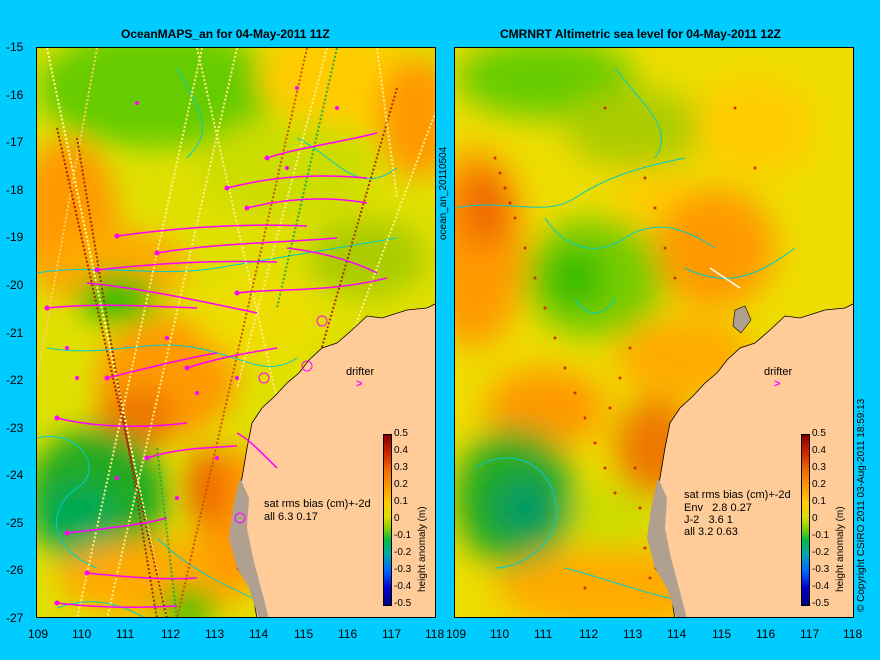  Describe the element at coordinates (15, 95) in the screenshot. I see `y-tick-label: -16` at that location.